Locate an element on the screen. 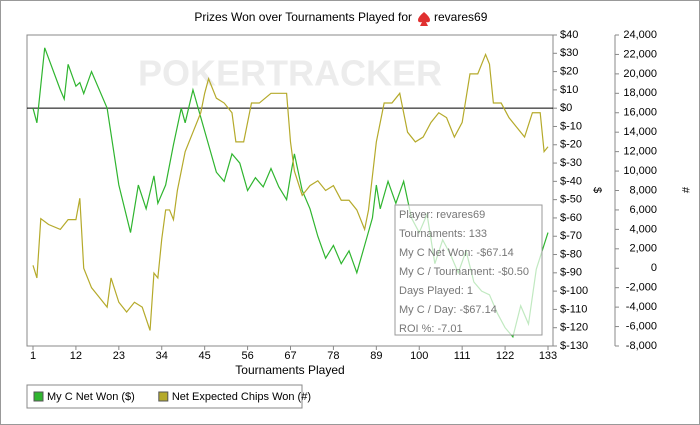 The image size is (700, 425). y-tick-label: $10 is located at coordinates (569, 90).